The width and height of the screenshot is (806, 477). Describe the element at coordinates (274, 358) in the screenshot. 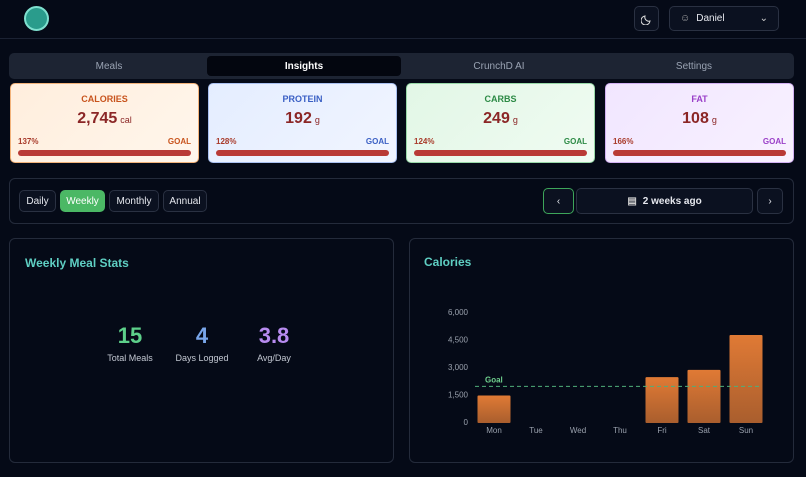

I see `stat-label: Avg/Day` at that location.